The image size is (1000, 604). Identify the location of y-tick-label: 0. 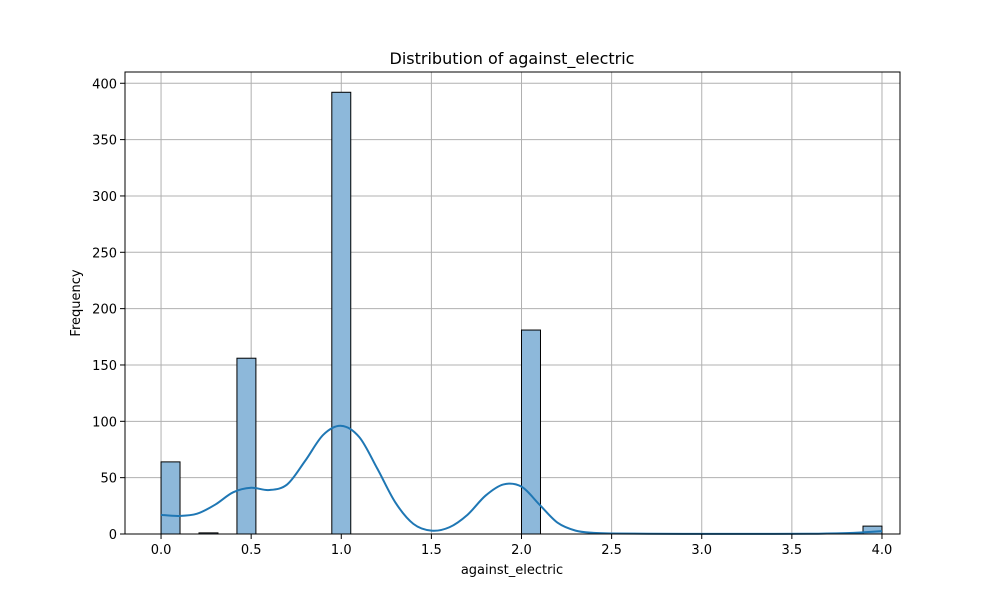
(113, 535).